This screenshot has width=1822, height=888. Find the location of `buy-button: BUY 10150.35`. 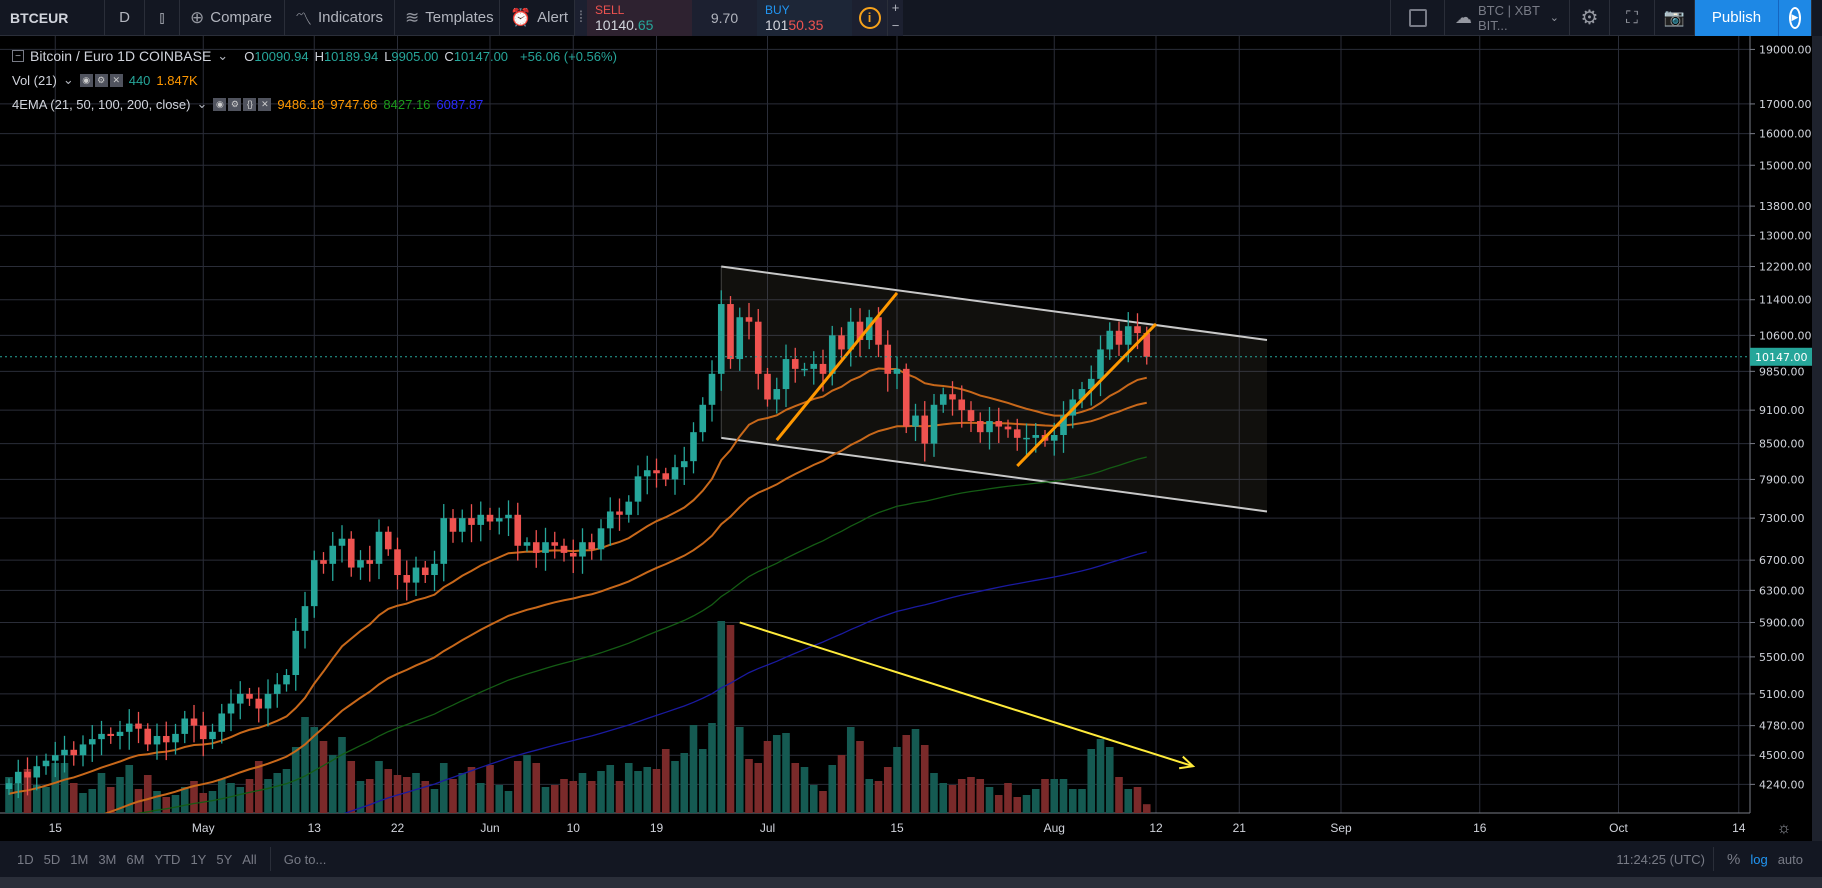

buy-button: BUY 10150.35 is located at coordinates (804, 18).